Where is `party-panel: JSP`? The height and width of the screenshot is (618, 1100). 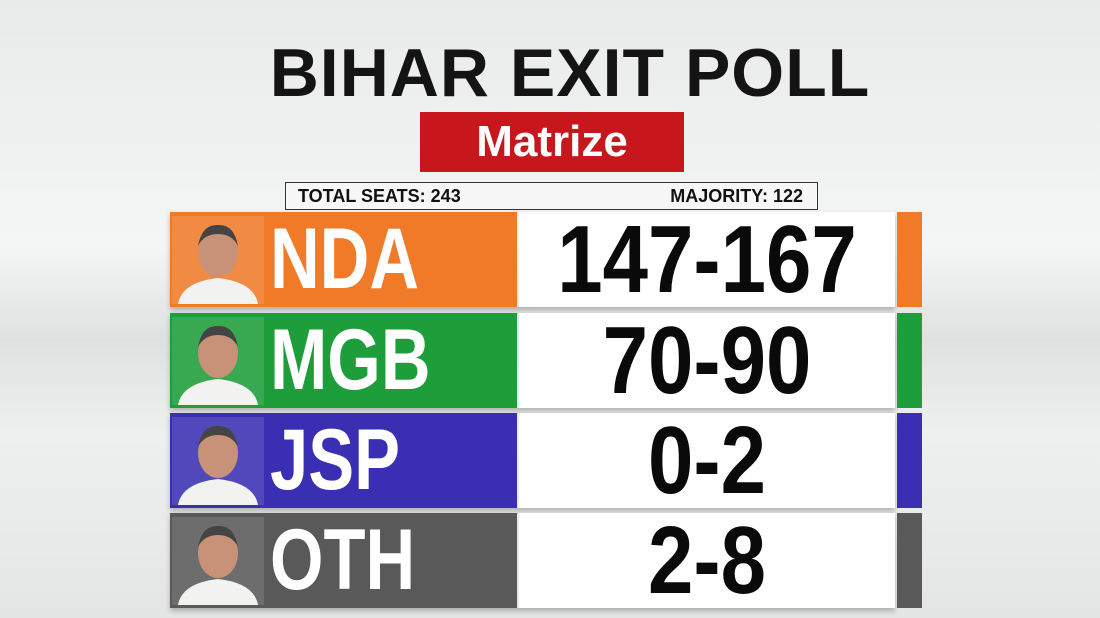 party-panel: JSP is located at coordinates (343, 460).